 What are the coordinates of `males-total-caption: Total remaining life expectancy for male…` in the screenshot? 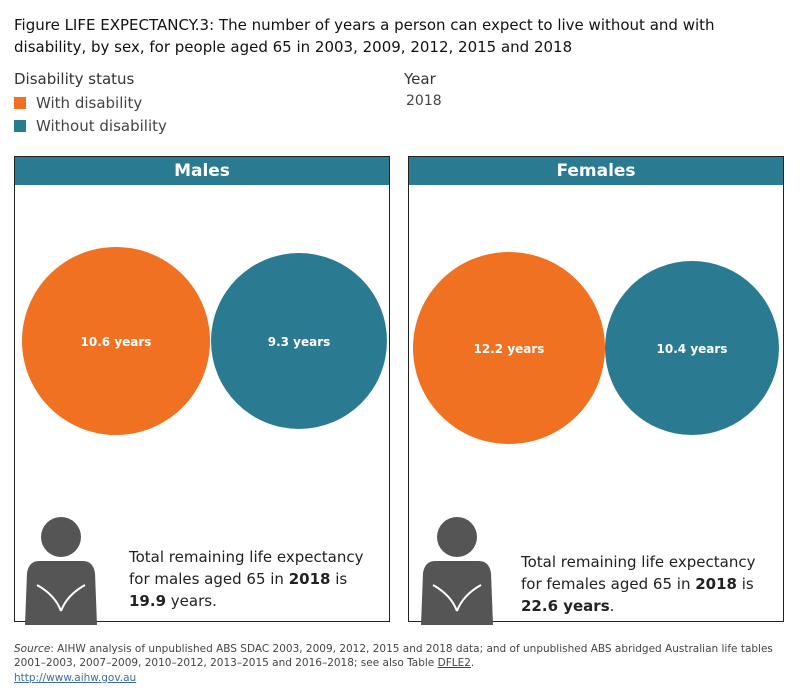 It's located at (246, 579).